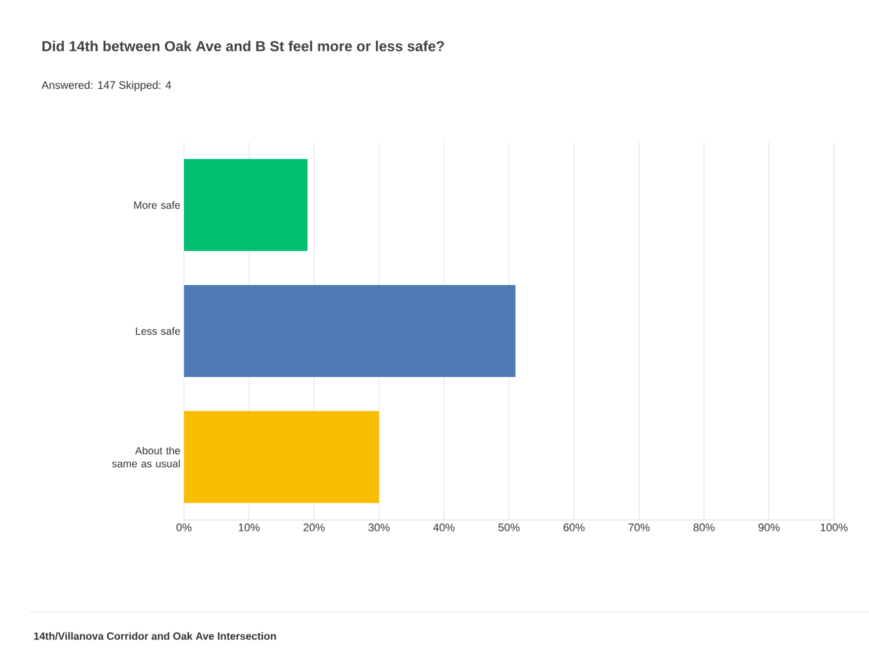 This screenshot has height=650, width=869. What do you see at coordinates (444, 528) in the screenshot?
I see `x-tick-label: 40%` at bounding box center [444, 528].